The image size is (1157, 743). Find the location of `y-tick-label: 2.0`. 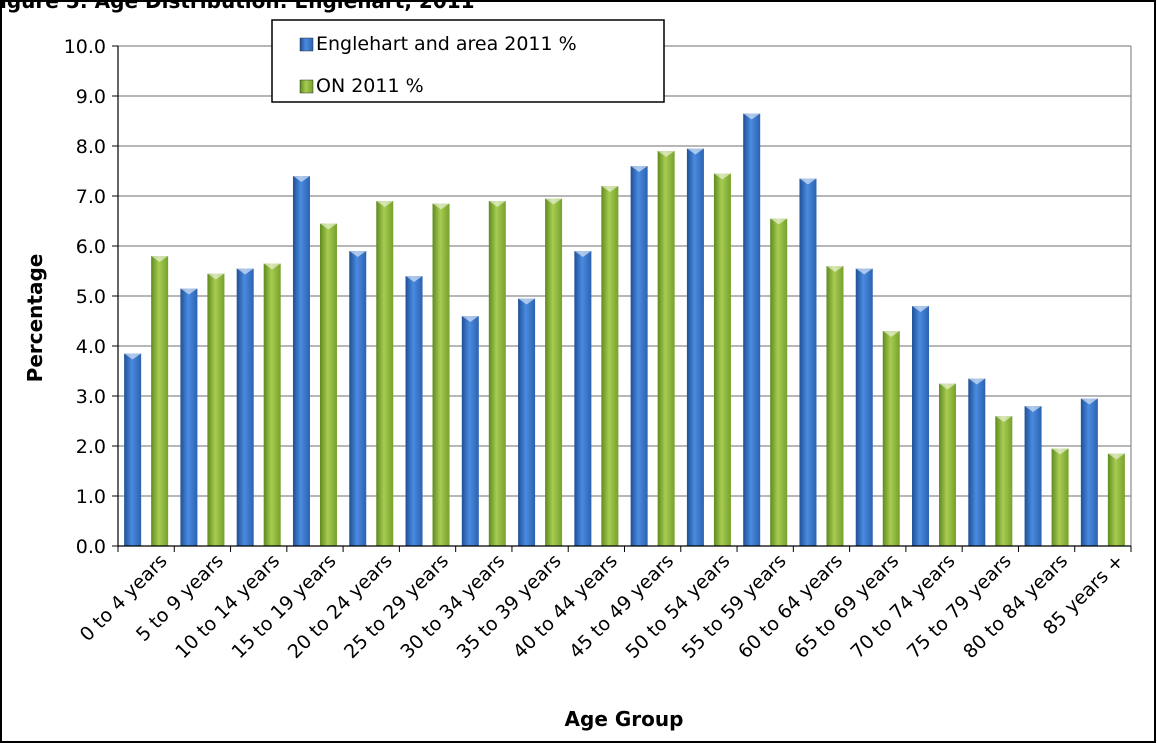

y-tick-label: 2.0 is located at coordinates (91, 447).